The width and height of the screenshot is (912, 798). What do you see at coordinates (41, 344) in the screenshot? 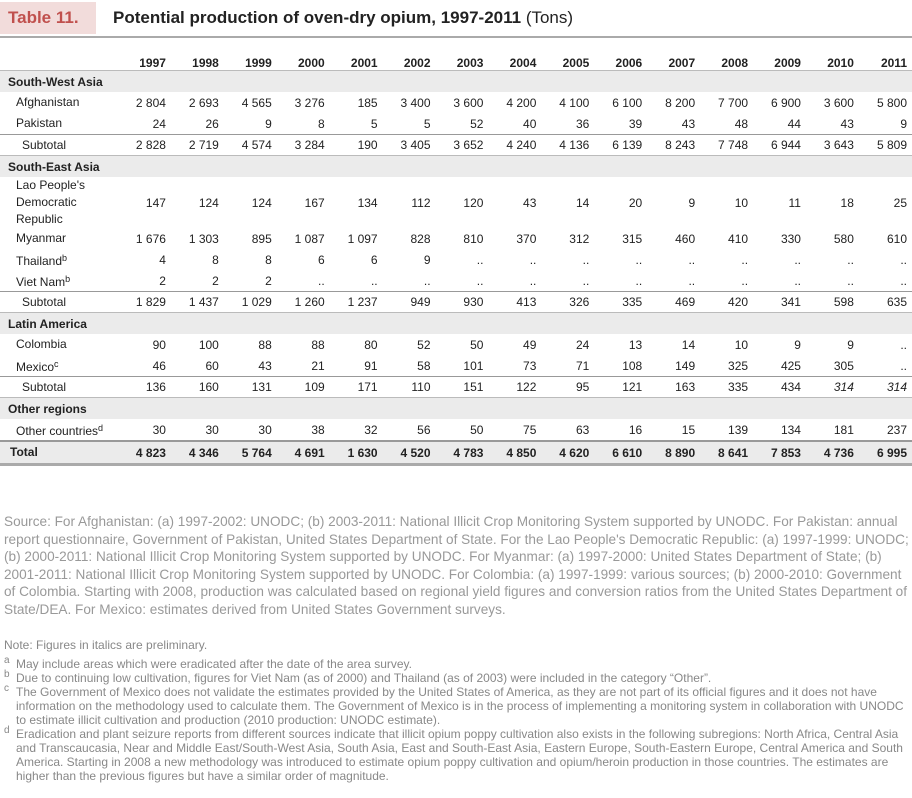
I see `row-label-text: Colombia` at bounding box center [41, 344].